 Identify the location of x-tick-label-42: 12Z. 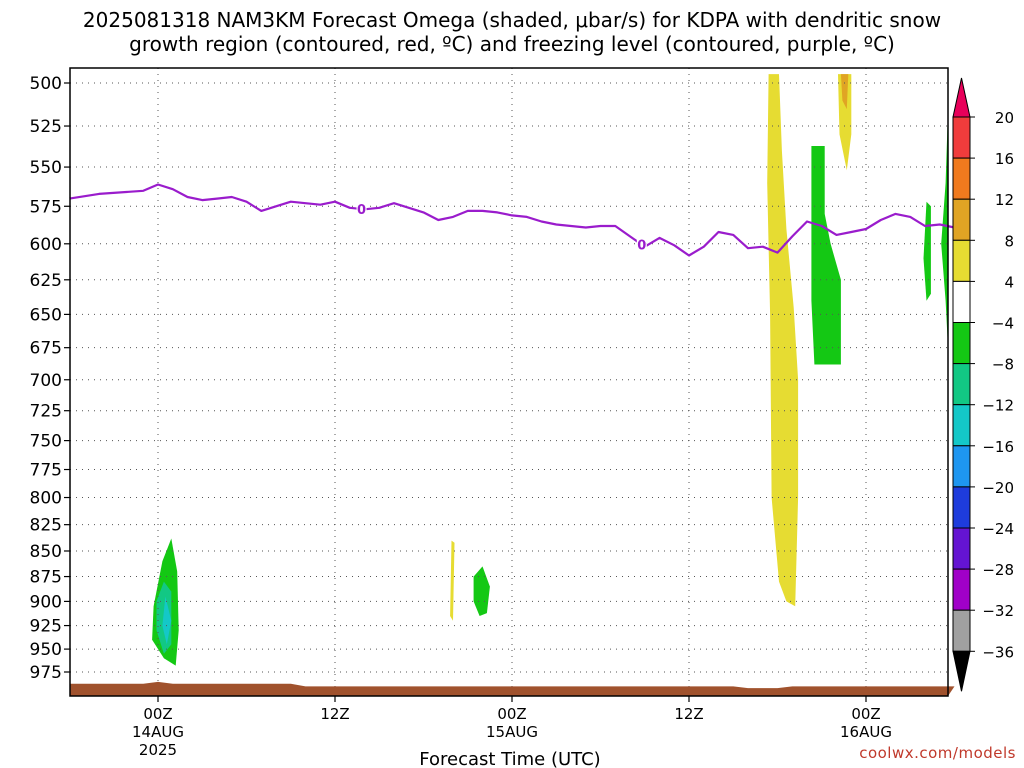
(688, 714).